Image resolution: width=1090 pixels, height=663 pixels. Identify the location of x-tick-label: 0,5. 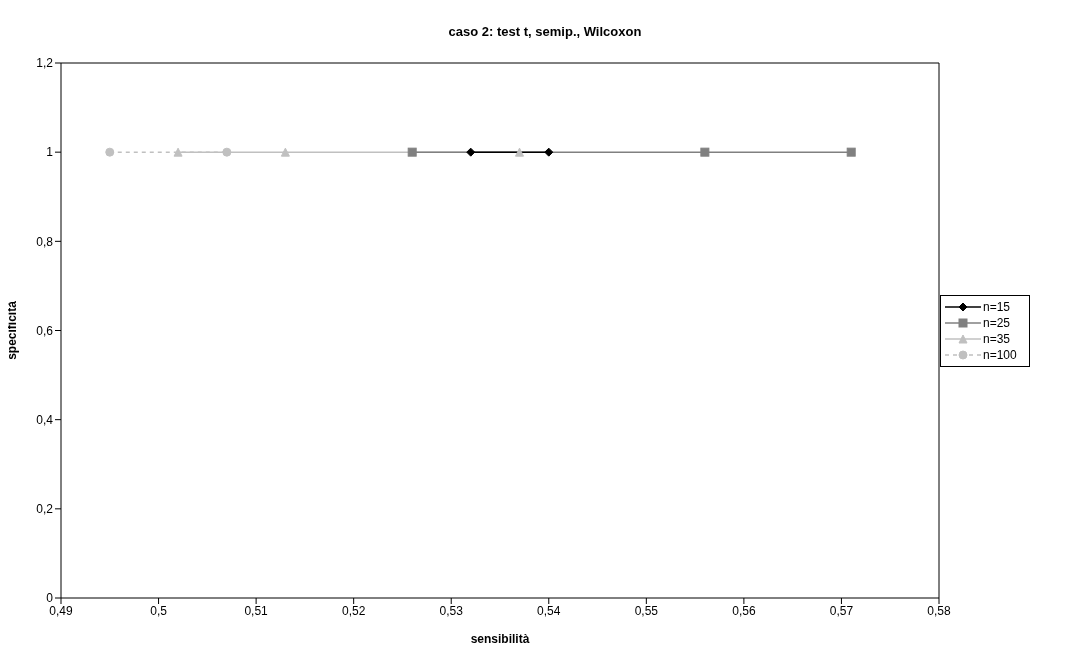
(159, 610).